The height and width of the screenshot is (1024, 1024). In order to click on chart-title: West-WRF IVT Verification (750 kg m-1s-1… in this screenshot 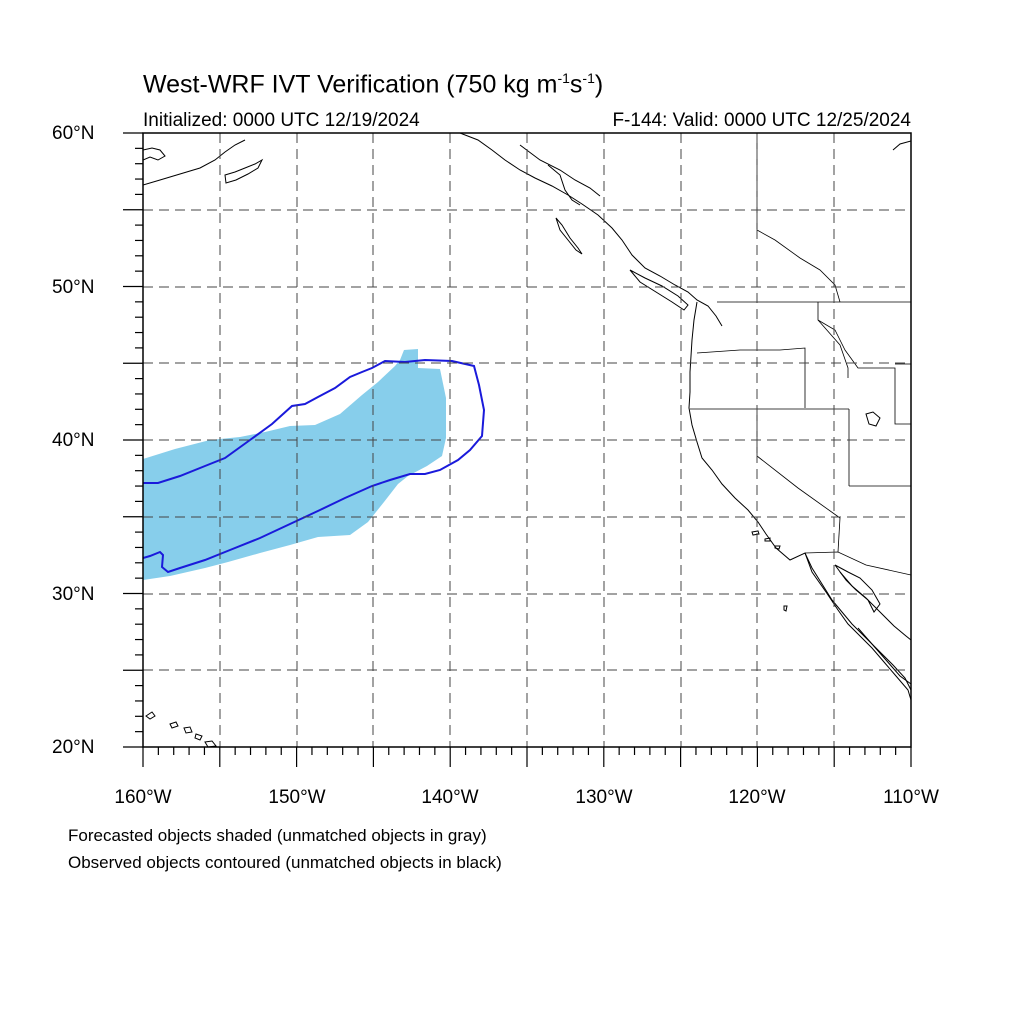, I will do `click(373, 84)`.